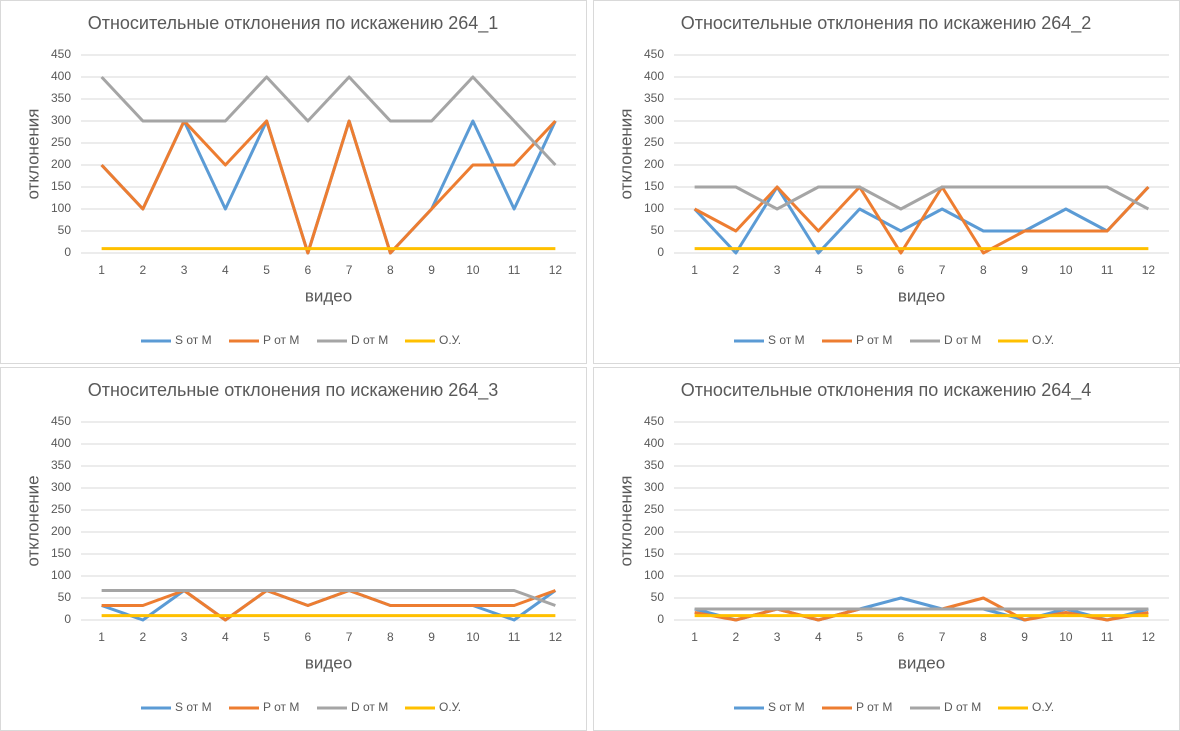 The image size is (1180, 731). Describe the element at coordinates (61, 443) in the screenshot. I see `y-tick-label: 400` at that location.